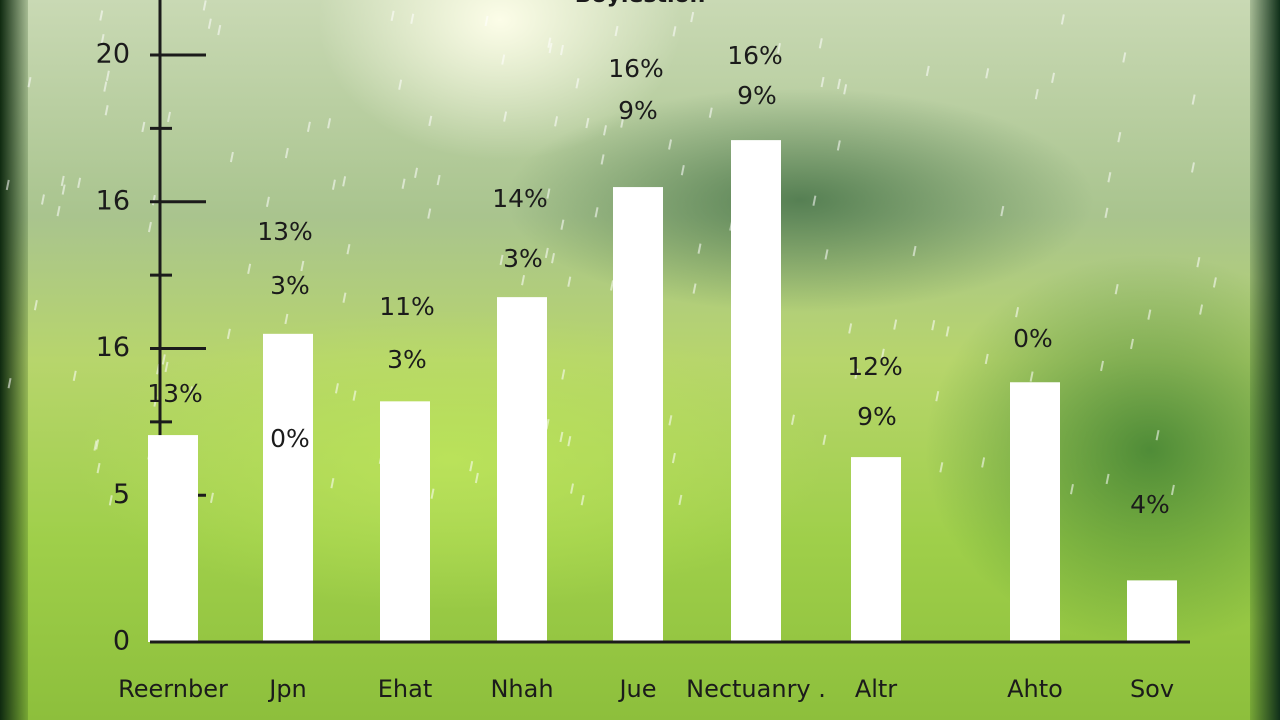 The width and height of the screenshot is (1280, 720). I want to click on x-tick-label: Jpn, so click(287, 689).